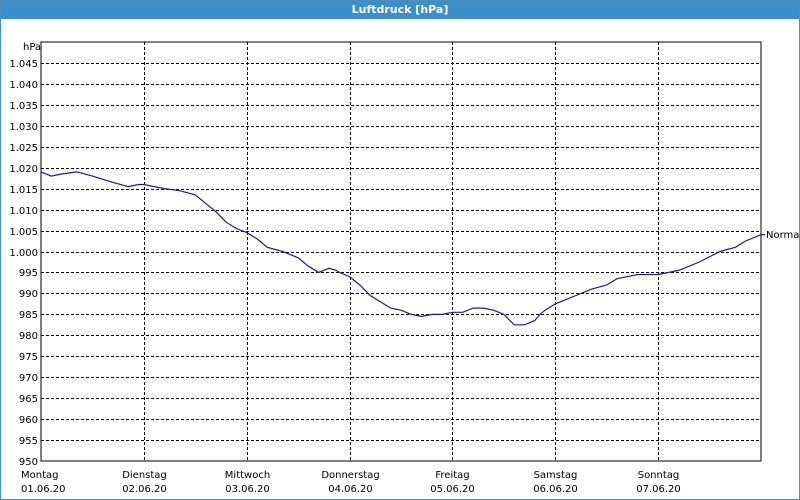 Image resolution: width=800 pixels, height=500 pixels. I want to click on y-tick-label: 1.010, so click(23, 211).